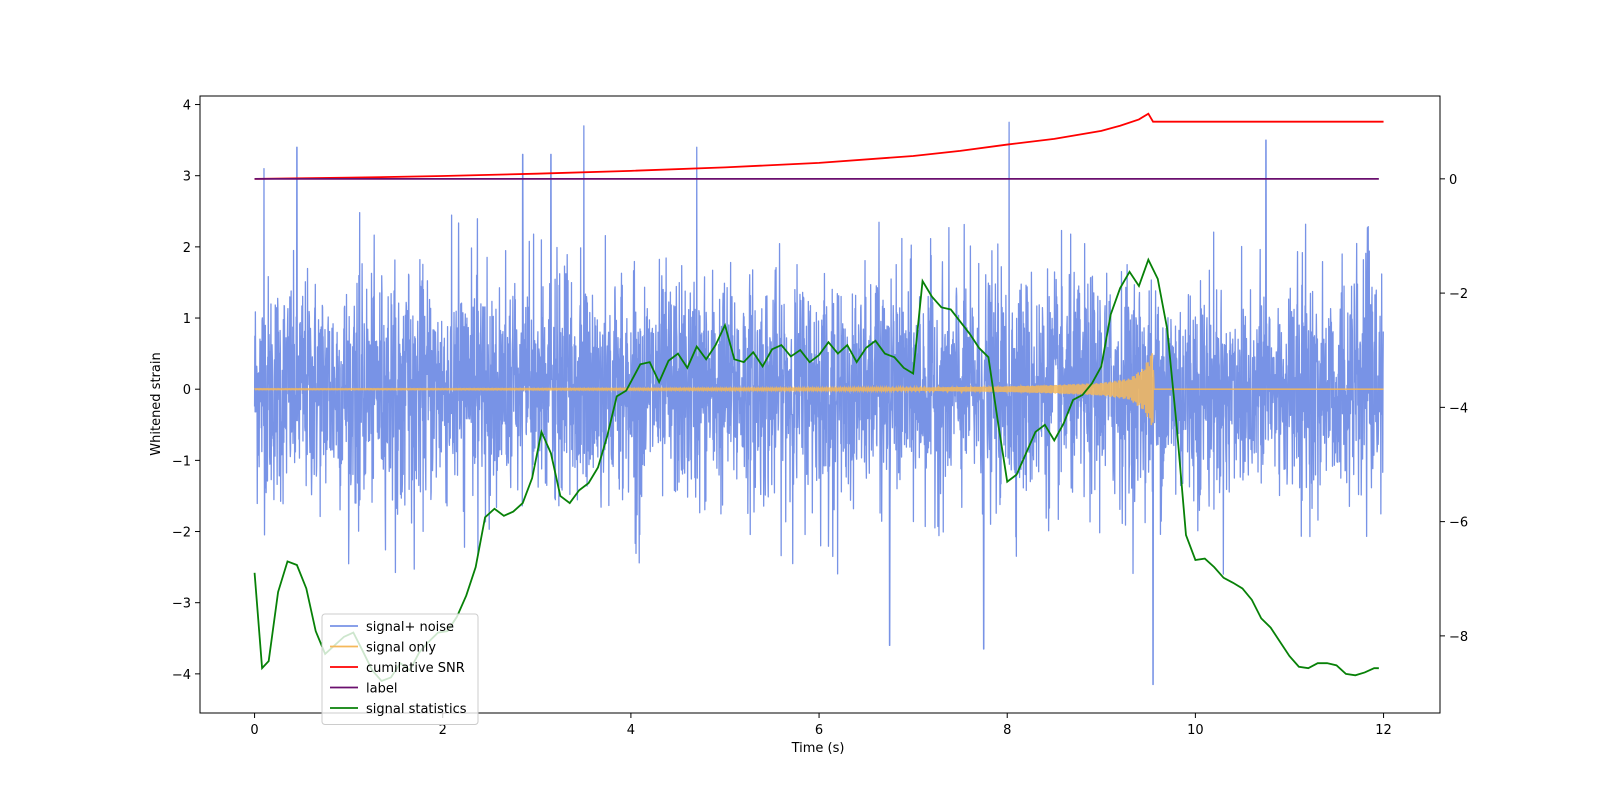  I want to click on y-axis-right: −8 −6 −4 −2 0, so click(1454, 409).